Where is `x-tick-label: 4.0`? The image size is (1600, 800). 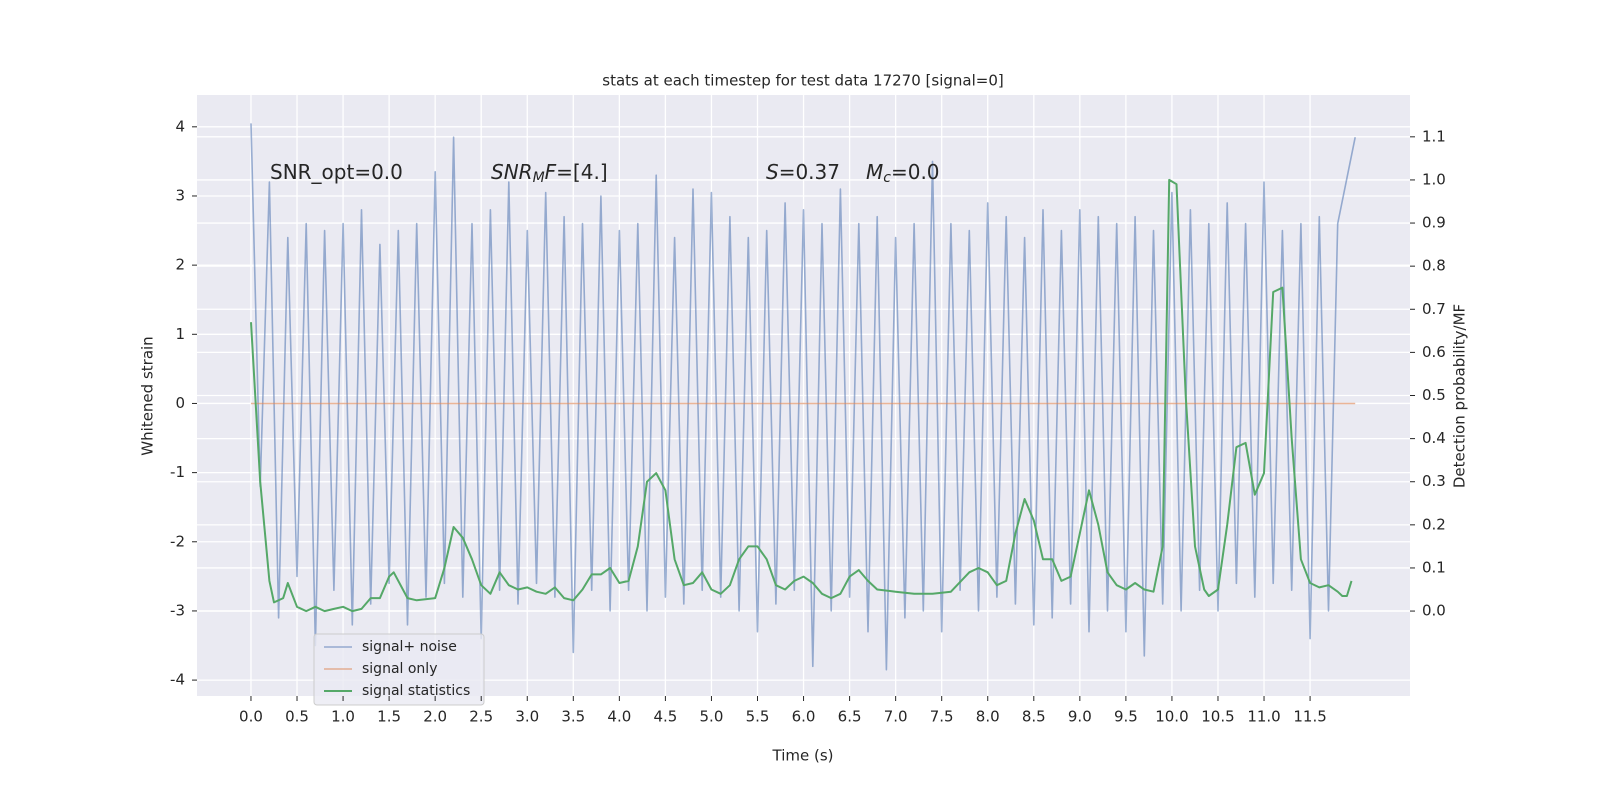 x-tick-label: 4.0 is located at coordinates (619, 717).